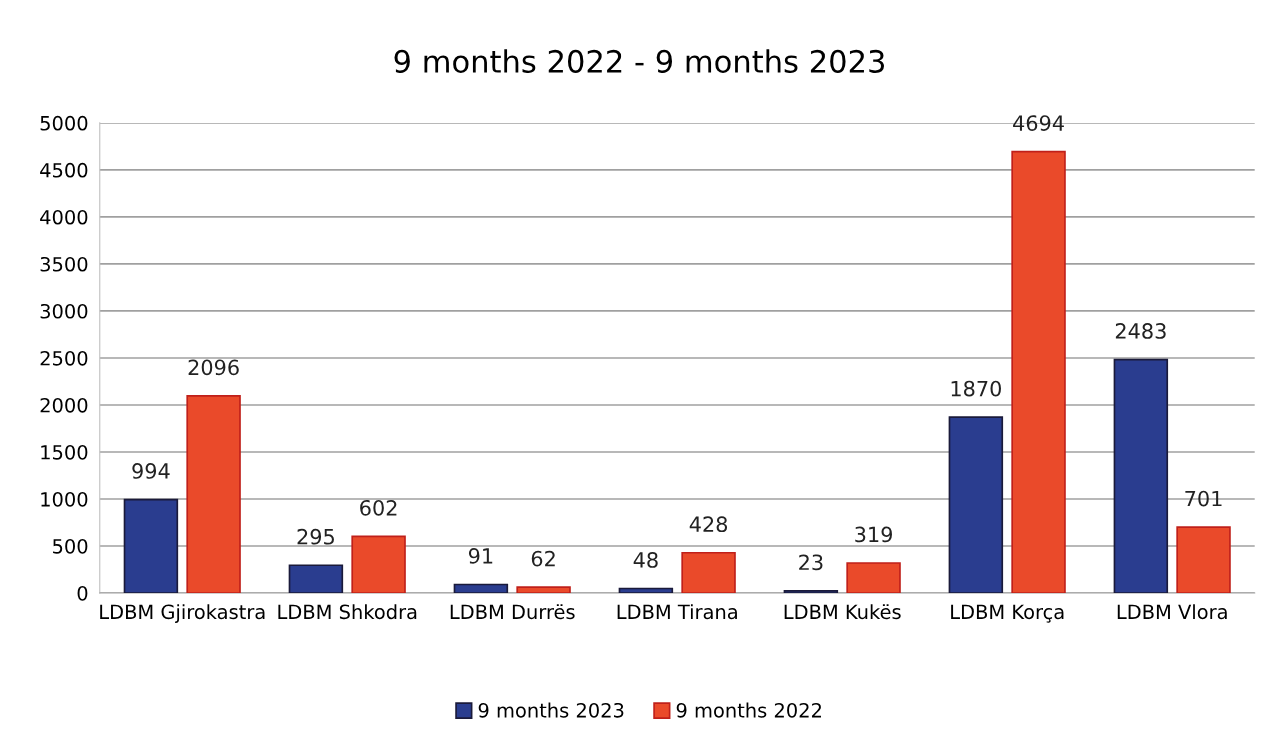 The height and width of the screenshot is (754, 1279). Describe the element at coordinates (64, 452) in the screenshot. I see `y-tick-label: 1500` at that location.